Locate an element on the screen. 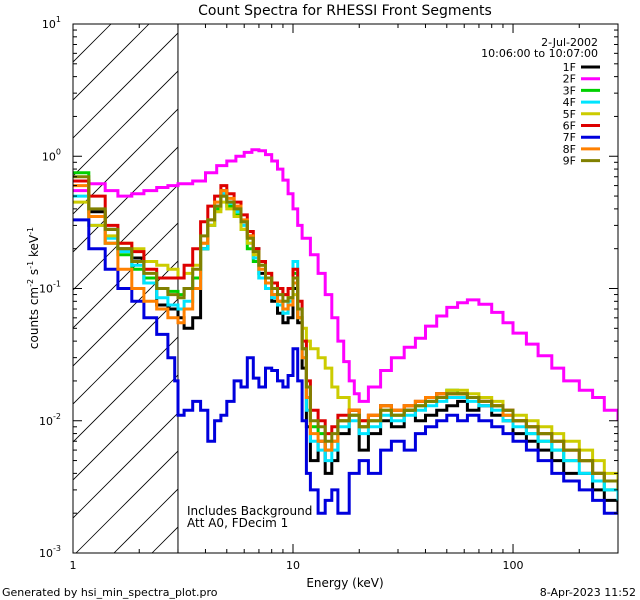 This screenshot has width=640, height=600. y-axis-label: counts cm-2 s-1 keV-1 is located at coordinates (33, 288).